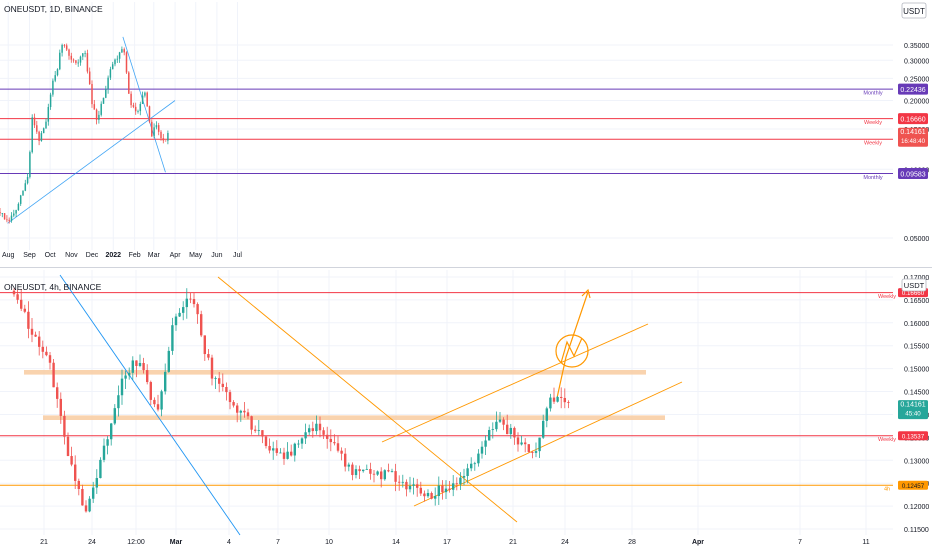 This screenshot has height=550, width=932. I want to click on bottom-supply-zone, so click(354, 417).